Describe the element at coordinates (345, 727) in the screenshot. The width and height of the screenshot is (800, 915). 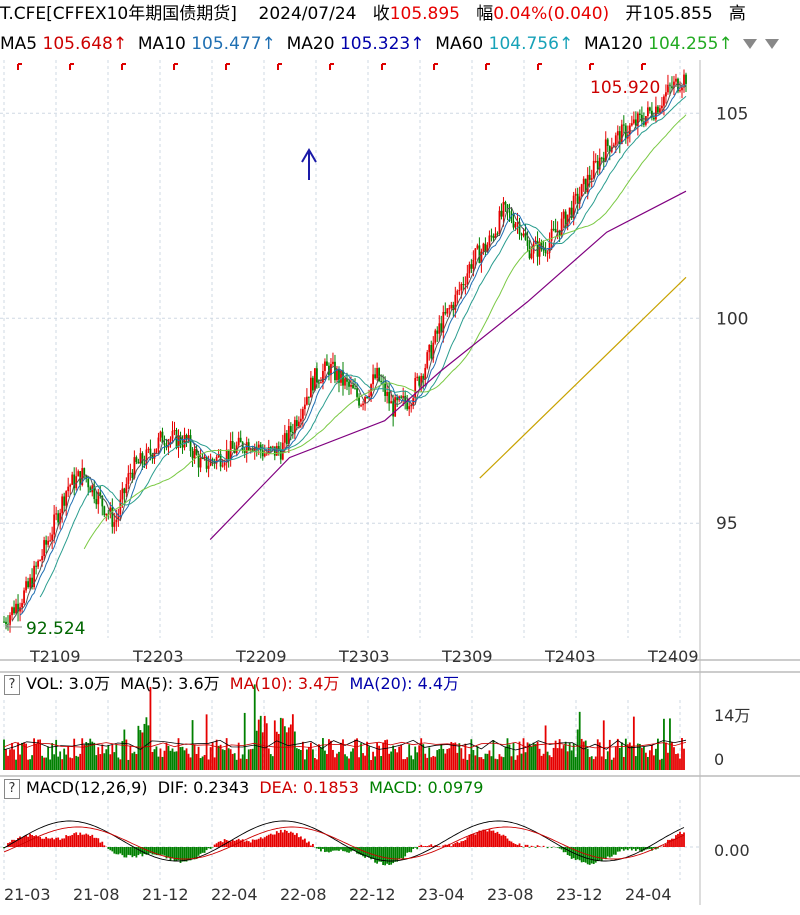
I see `volume-bars` at that location.